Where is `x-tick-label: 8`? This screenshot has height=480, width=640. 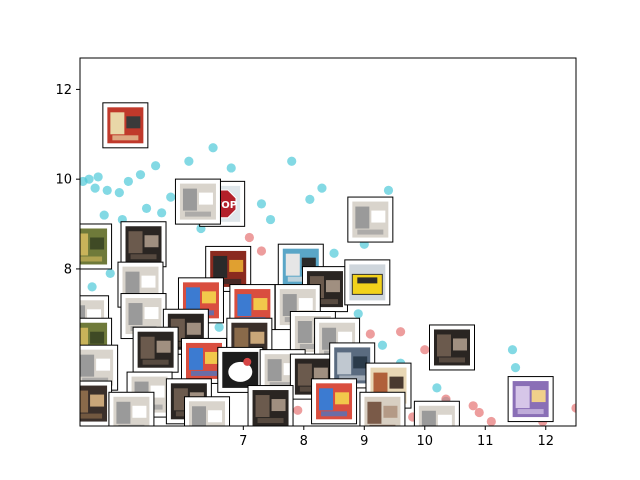 x-tick-label: 8 is located at coordinates (304, 441).